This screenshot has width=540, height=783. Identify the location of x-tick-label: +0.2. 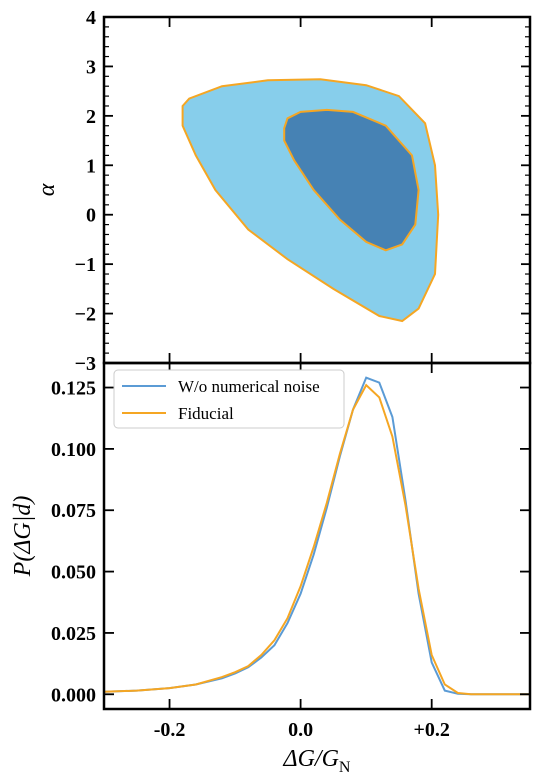
(431, 730).